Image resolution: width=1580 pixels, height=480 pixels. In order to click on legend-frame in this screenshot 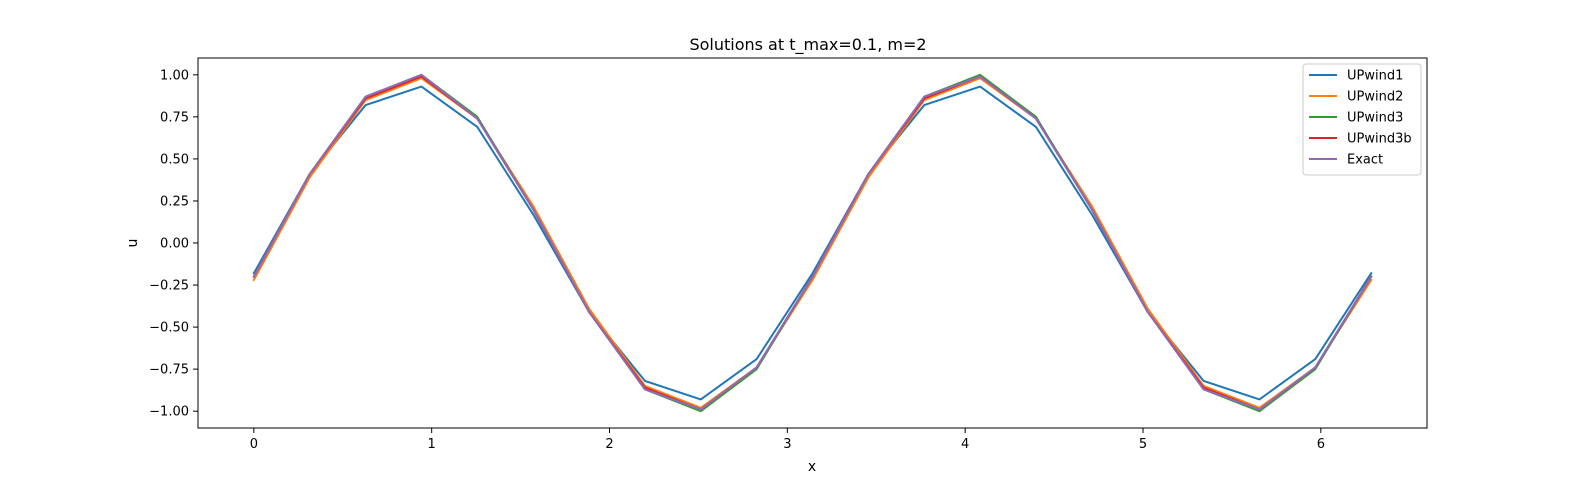, I will do `click(1362, 119)`.